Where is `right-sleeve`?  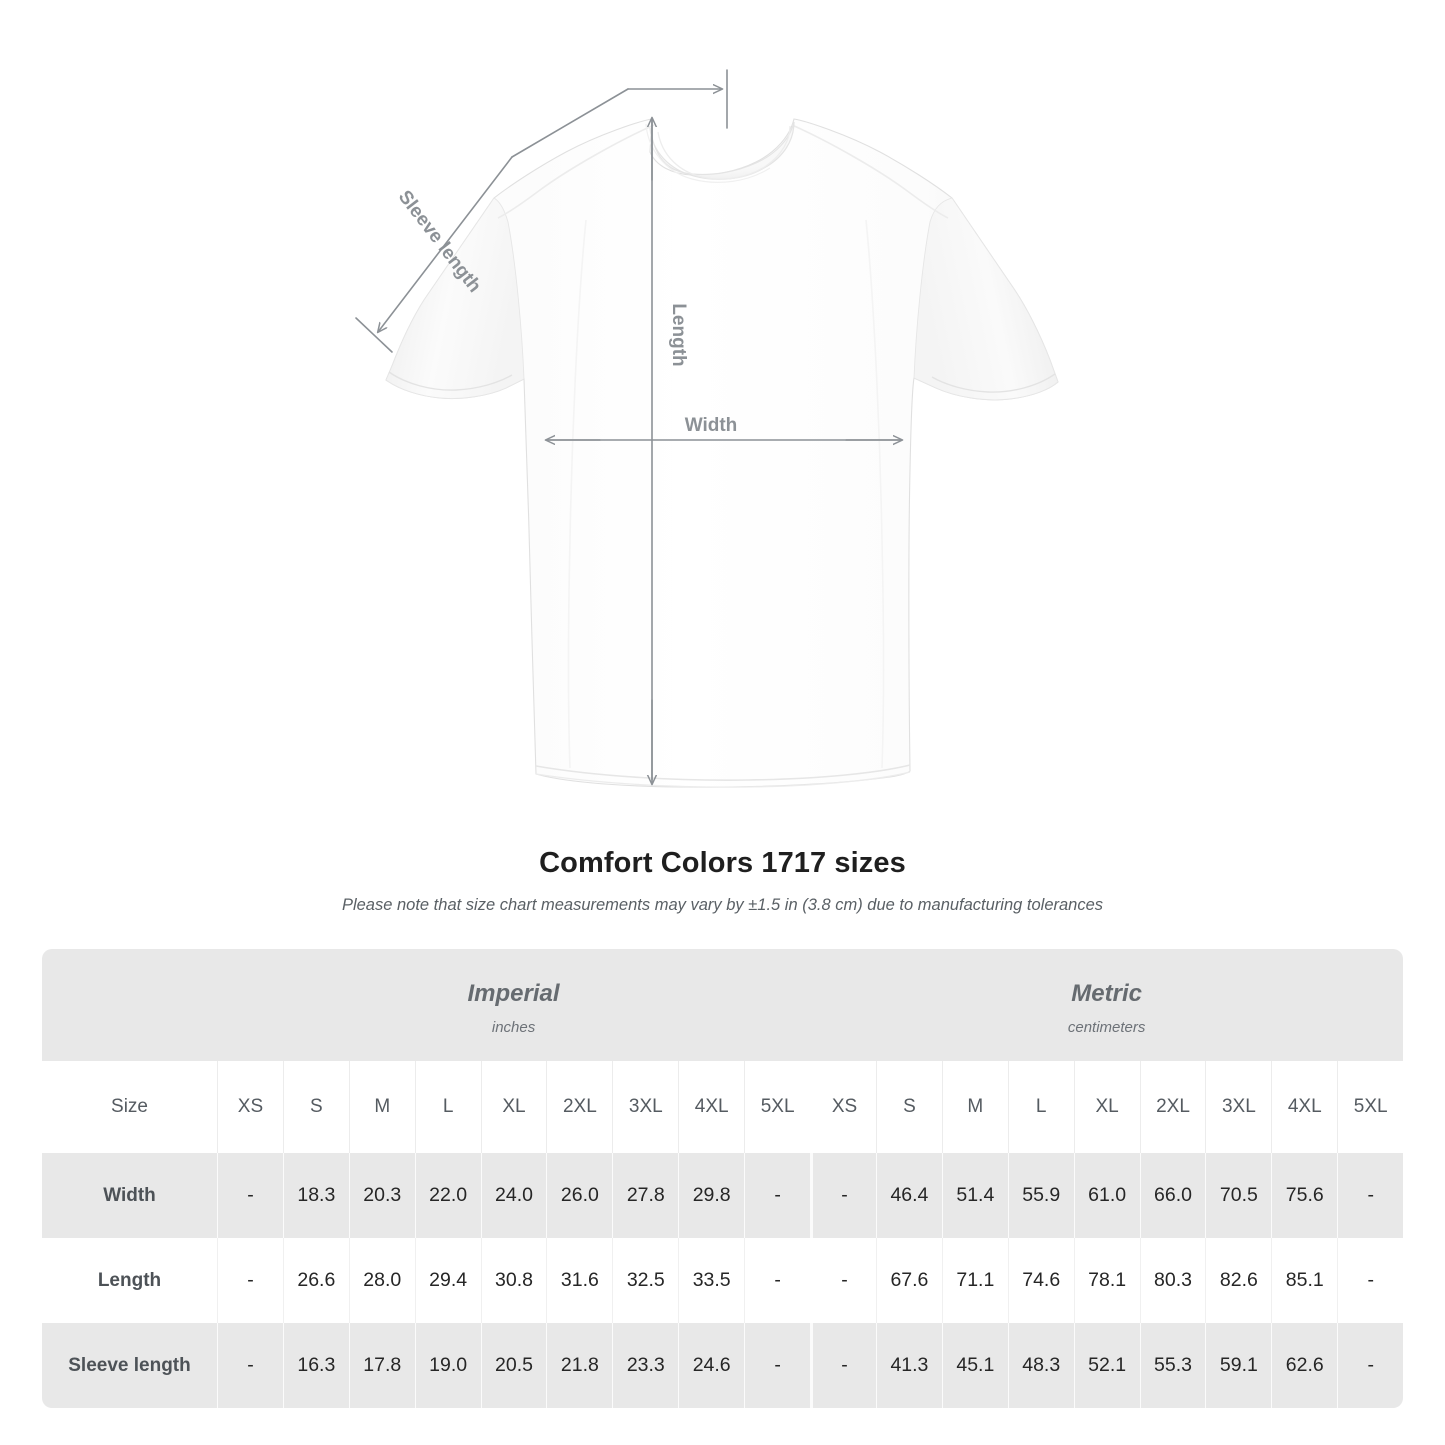 right-sleeve is located at coordinates (986, 299).